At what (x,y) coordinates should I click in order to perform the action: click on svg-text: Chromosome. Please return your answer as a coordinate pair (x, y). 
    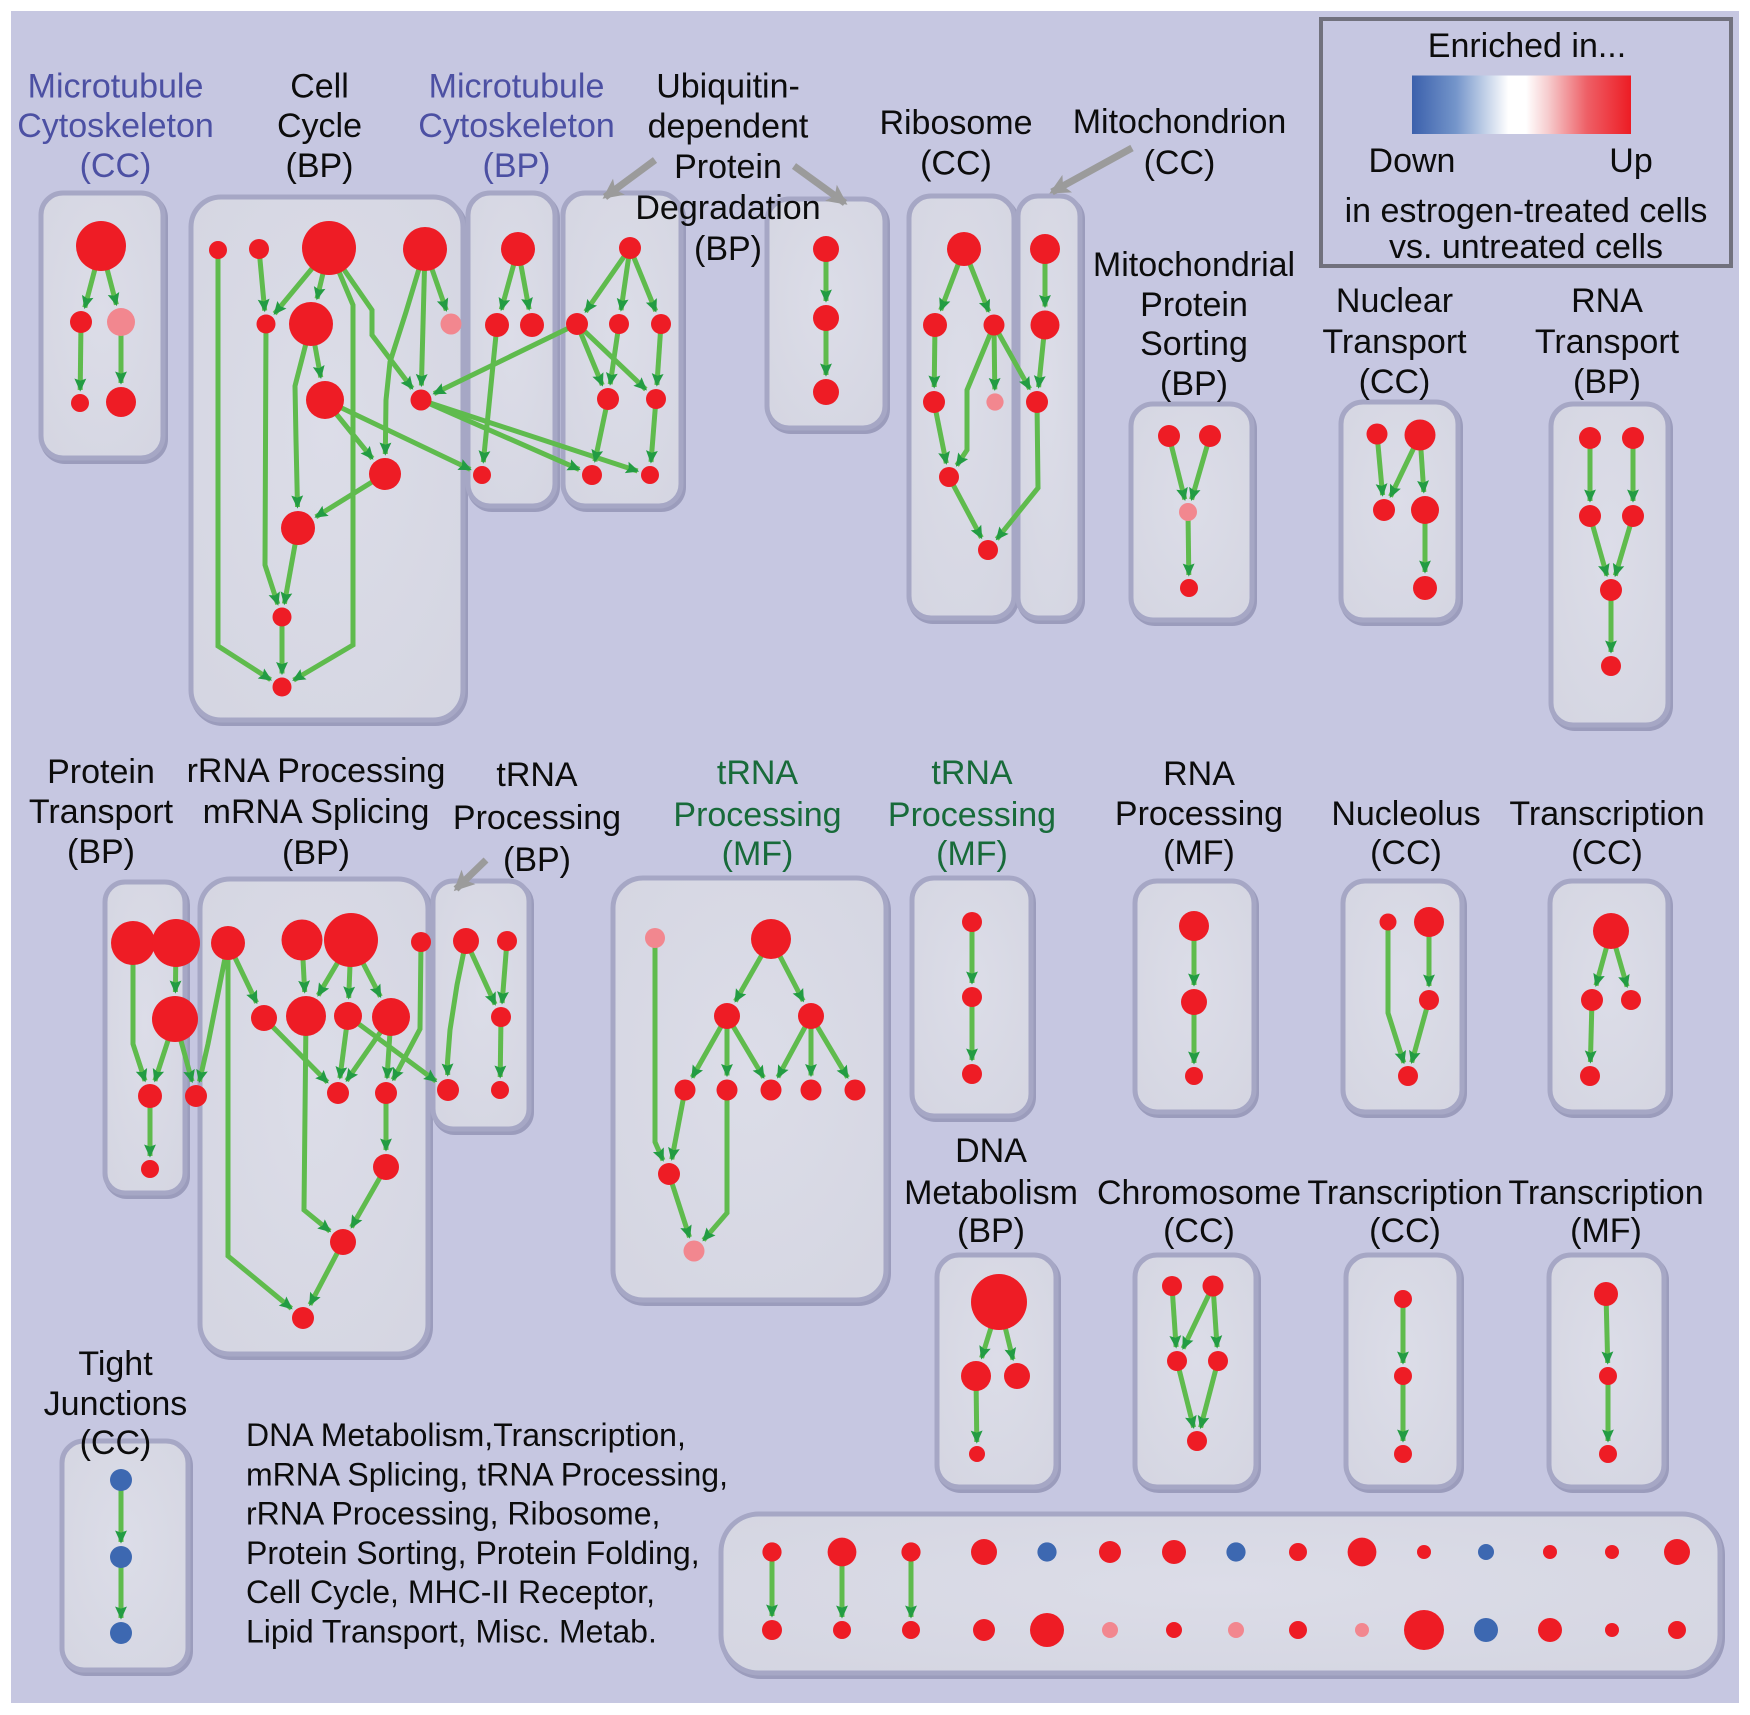
    Looking at the image, I should click on (1199, 1193).